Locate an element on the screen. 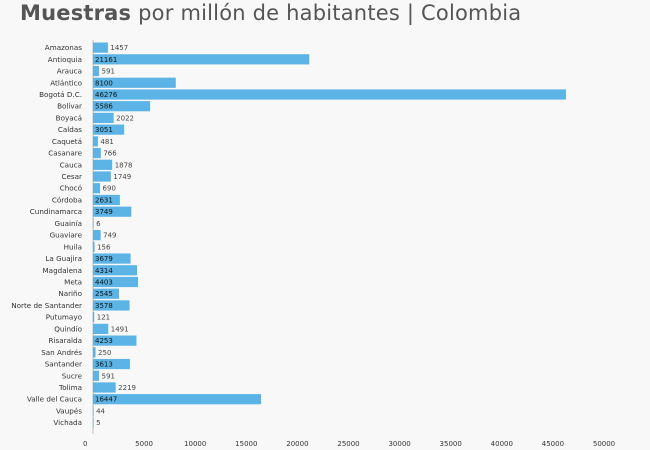 The image size is (650, 450). category-label: Guaviare is located at coordinates (66, 235).